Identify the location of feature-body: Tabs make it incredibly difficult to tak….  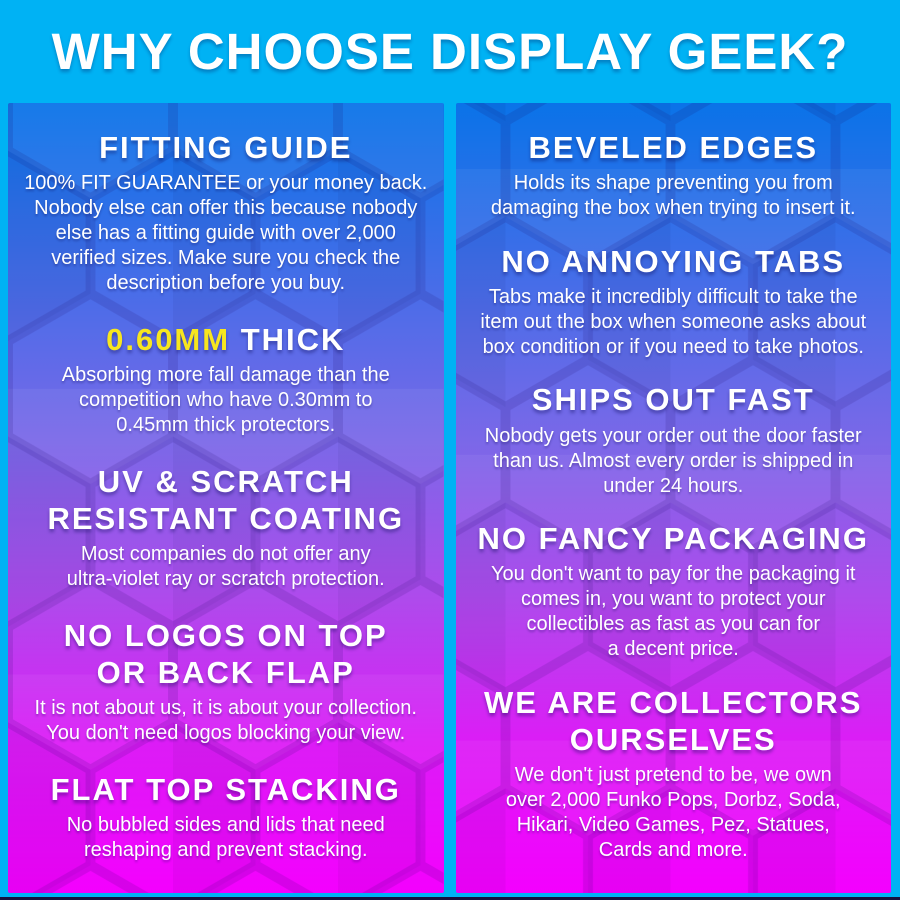
(673, 321).